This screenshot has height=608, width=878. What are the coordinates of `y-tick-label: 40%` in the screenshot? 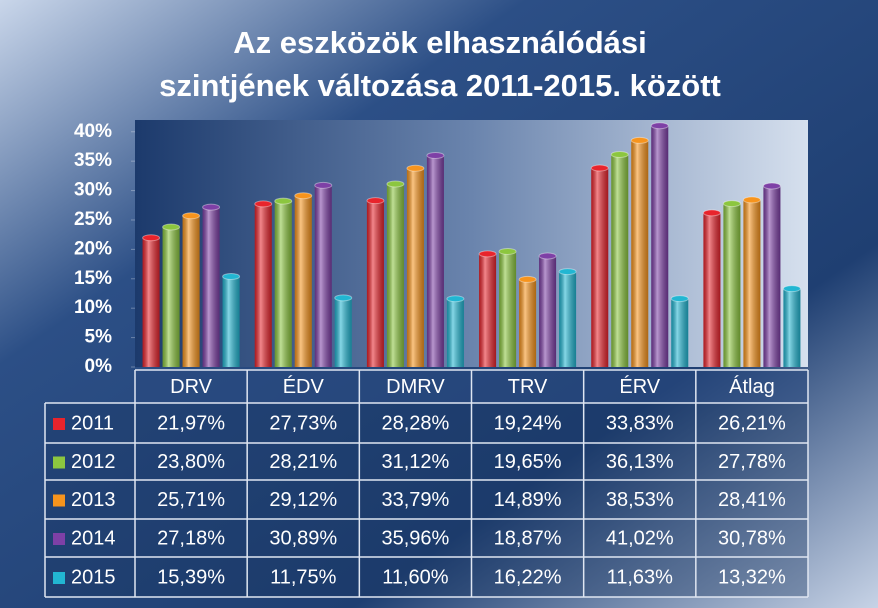 It's located at (93, 131).